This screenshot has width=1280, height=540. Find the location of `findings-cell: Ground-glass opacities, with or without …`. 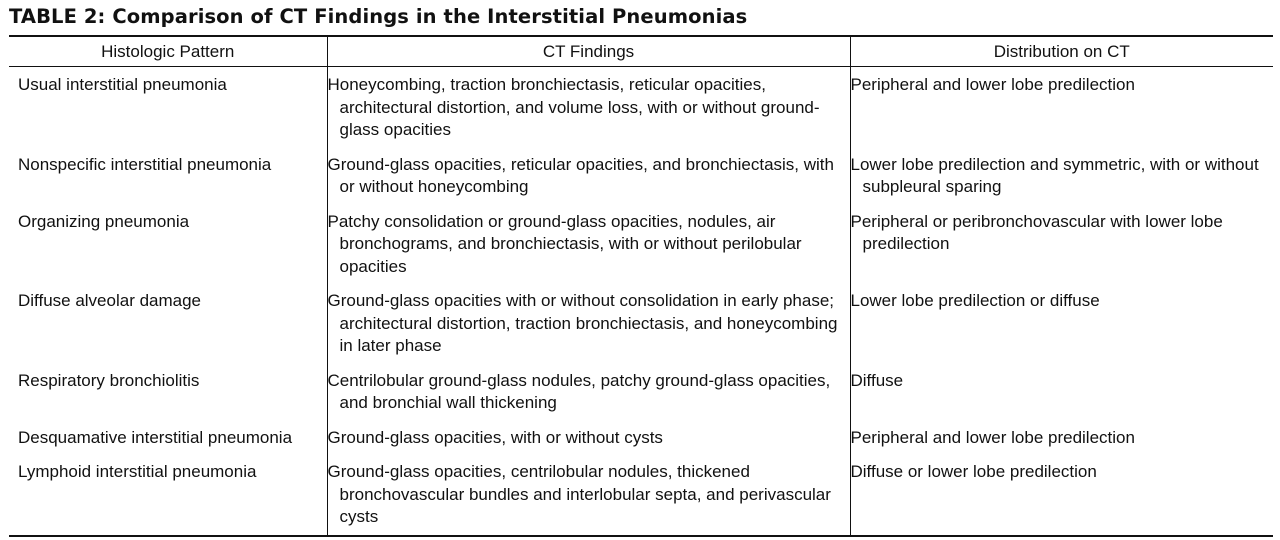

findings-cell: Ground-glass opacities, with or without … is located at coordinates (588, 443).